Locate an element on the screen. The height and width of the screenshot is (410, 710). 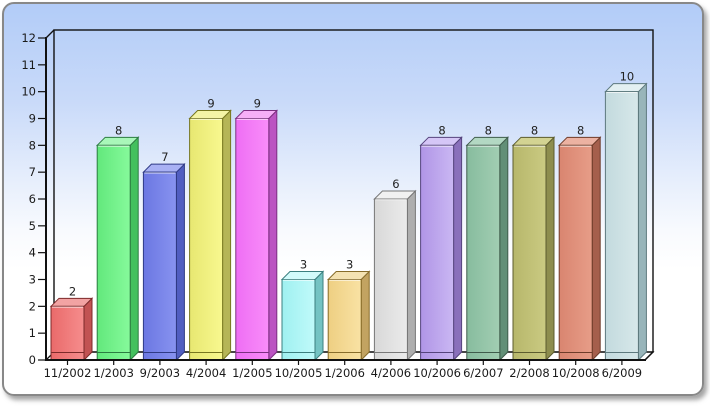
y-tick-label: 2 is located at coordinates (32, 306).